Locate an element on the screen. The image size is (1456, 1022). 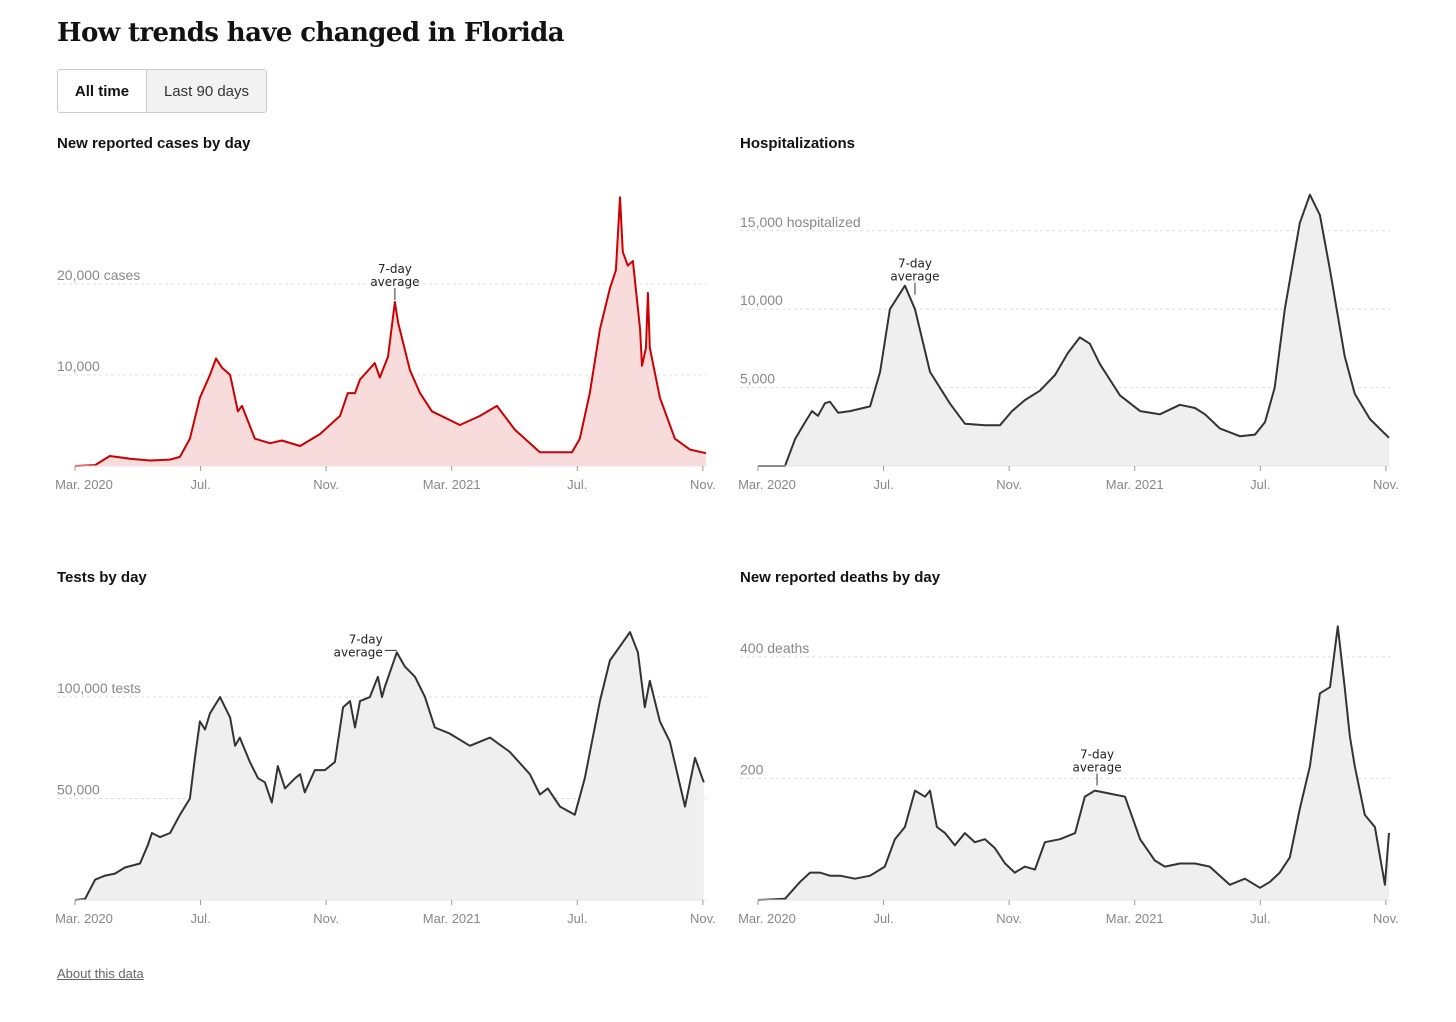
cases-chart-title: New reported cases by day is located at coordinates (154, 143).